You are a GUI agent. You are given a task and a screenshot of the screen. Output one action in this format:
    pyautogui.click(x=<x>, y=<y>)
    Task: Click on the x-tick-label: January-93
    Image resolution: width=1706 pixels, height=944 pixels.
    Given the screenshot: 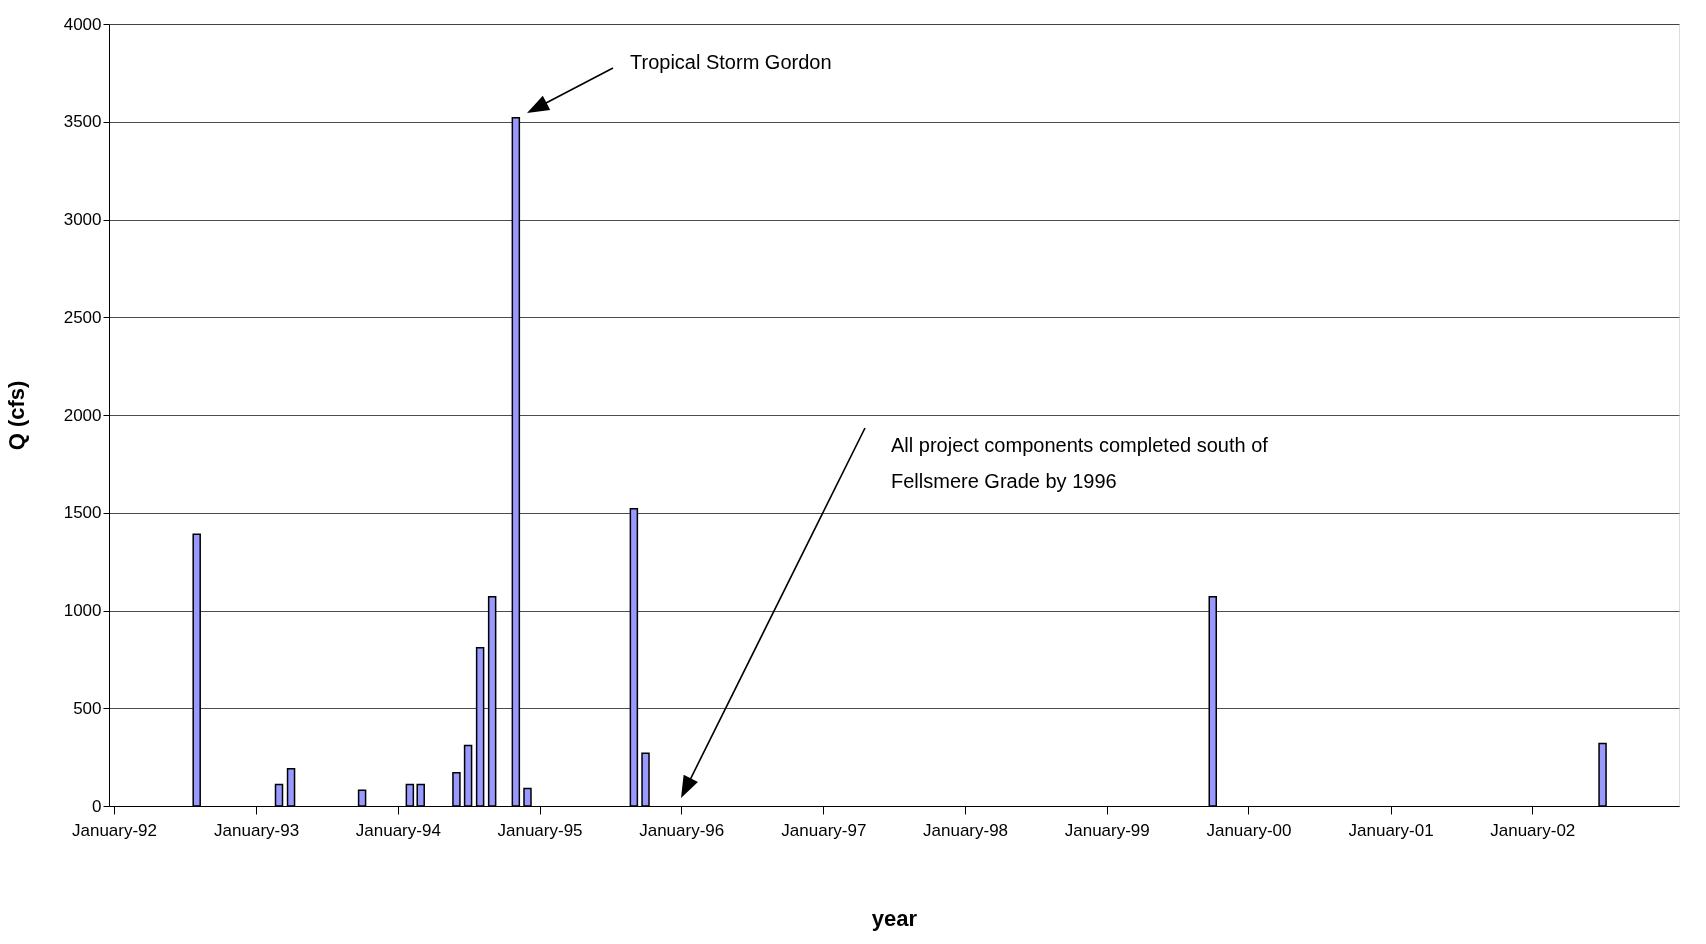 What is the action you would take?
    pyautogui.click(x=257, y=830)
    